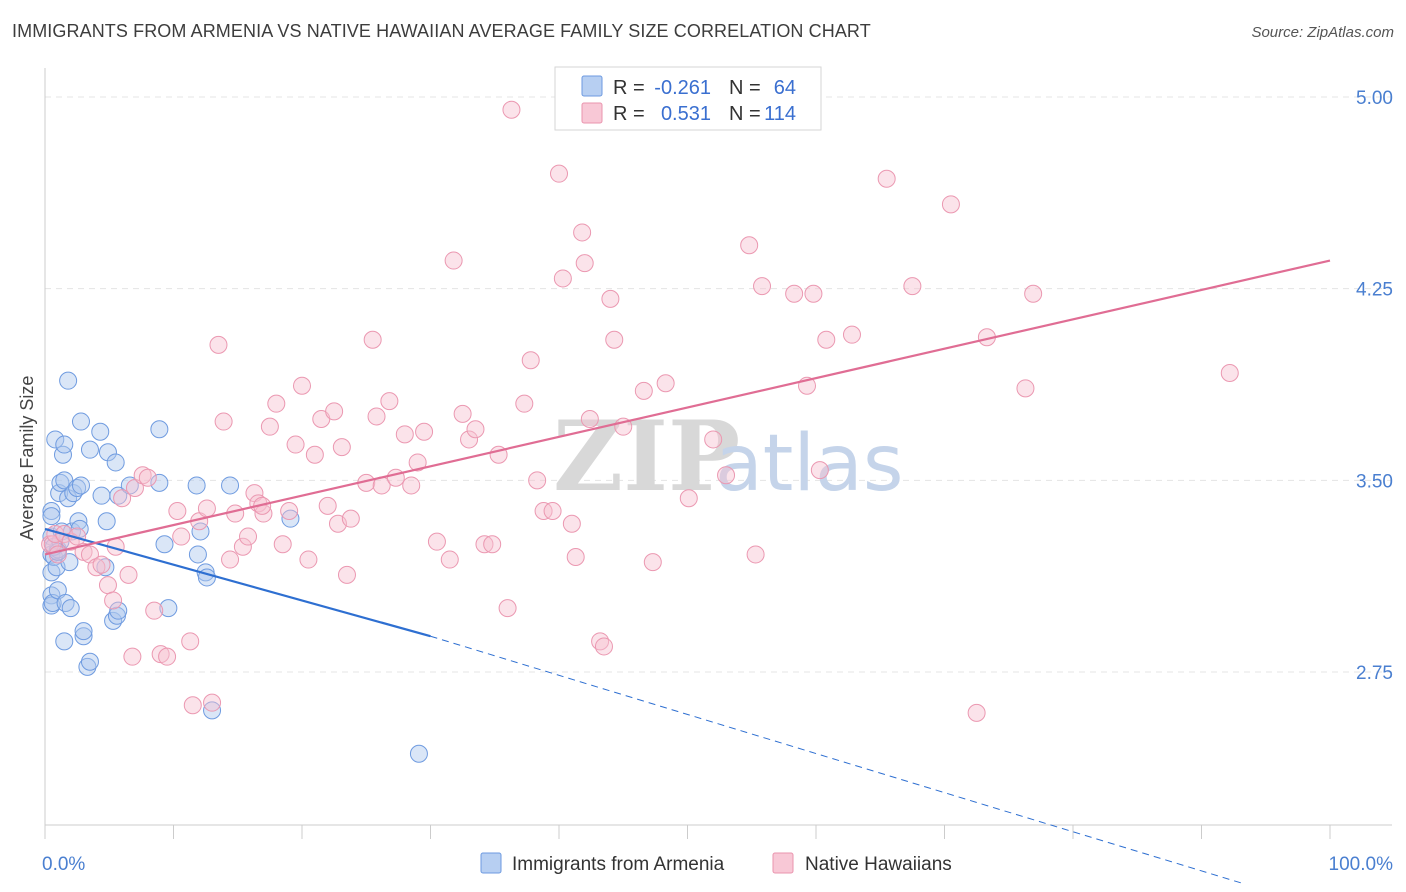  What do you see at coordinates (491, 863) in the screenshot?
I see `bottom-legend-swatch-blue` at bounding box center [491, 863].